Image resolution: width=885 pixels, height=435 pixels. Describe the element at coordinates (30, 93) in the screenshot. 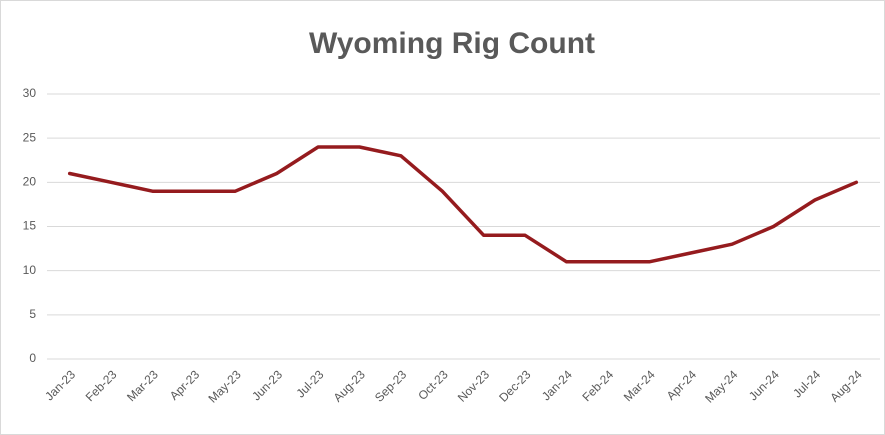

I see `y-tick-label: 30` at that location.